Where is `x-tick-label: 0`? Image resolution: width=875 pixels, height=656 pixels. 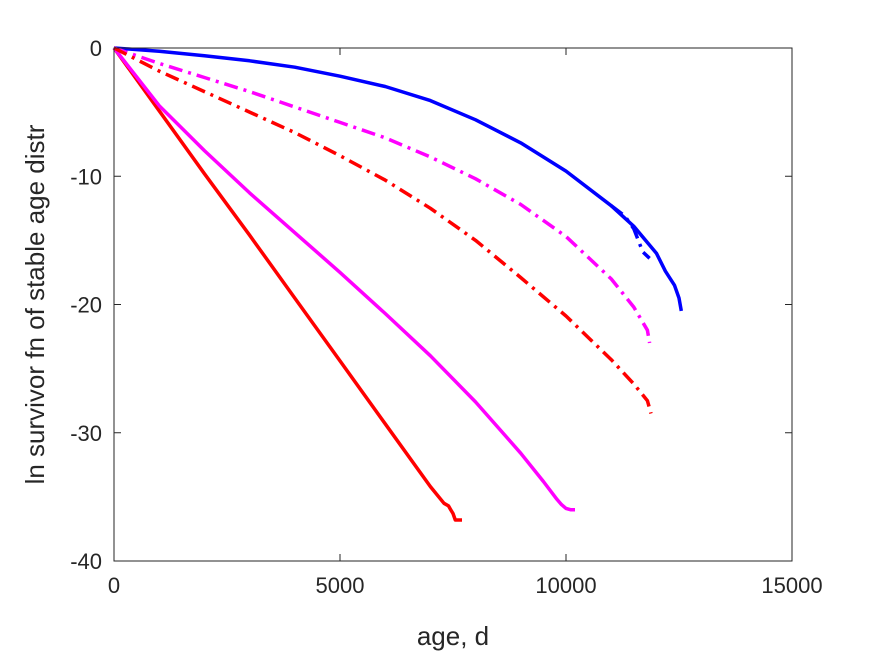 x-tick-label: 0 is located at coordinates (114, 585).